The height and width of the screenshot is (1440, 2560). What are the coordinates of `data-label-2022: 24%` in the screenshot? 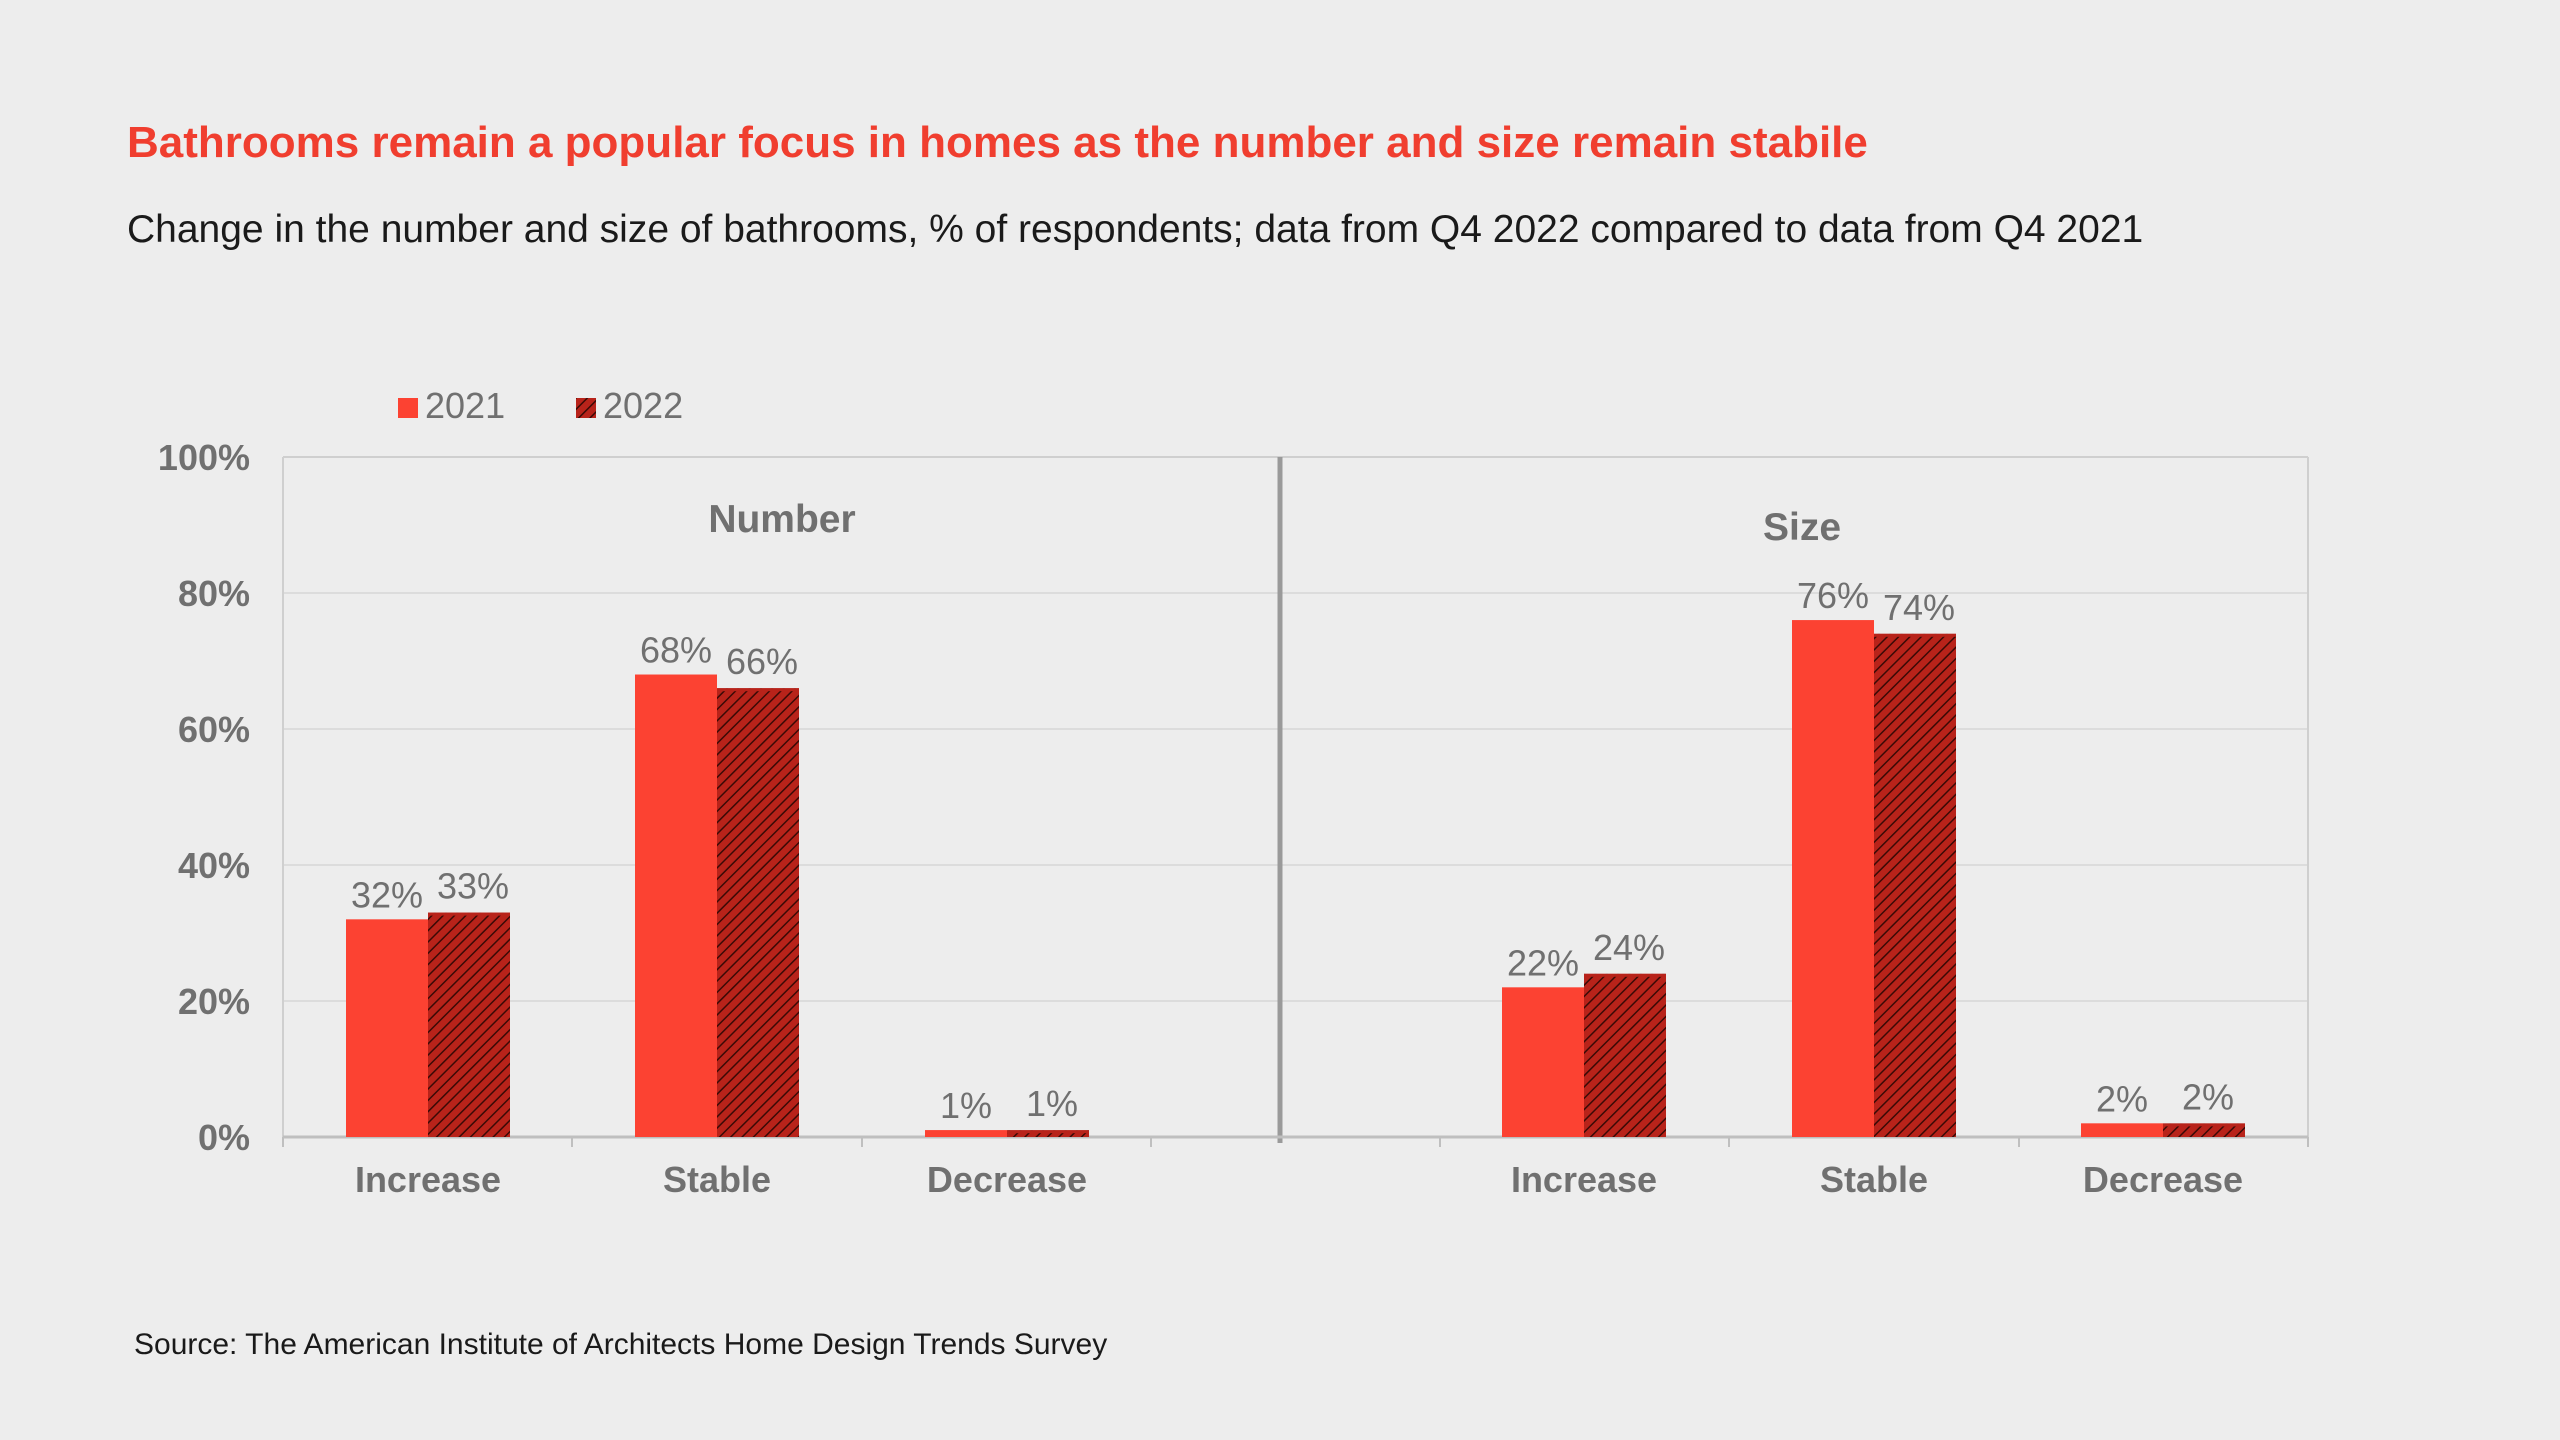 It's located at (1629, 947).